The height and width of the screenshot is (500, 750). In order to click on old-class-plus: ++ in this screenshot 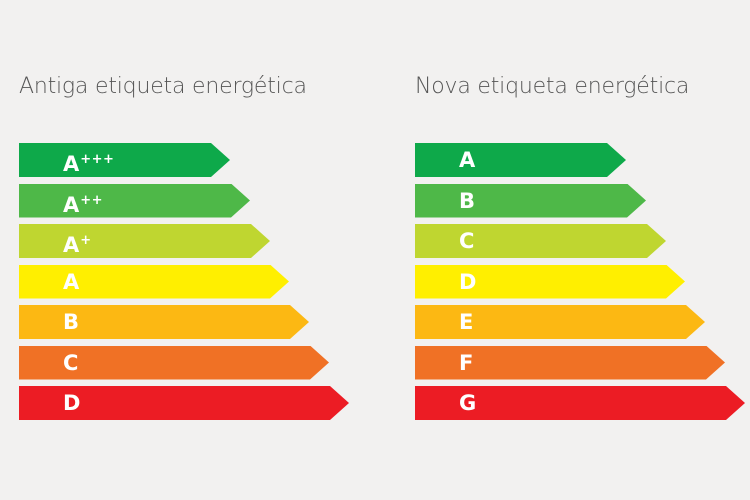, I will do `click(92, 200)`.